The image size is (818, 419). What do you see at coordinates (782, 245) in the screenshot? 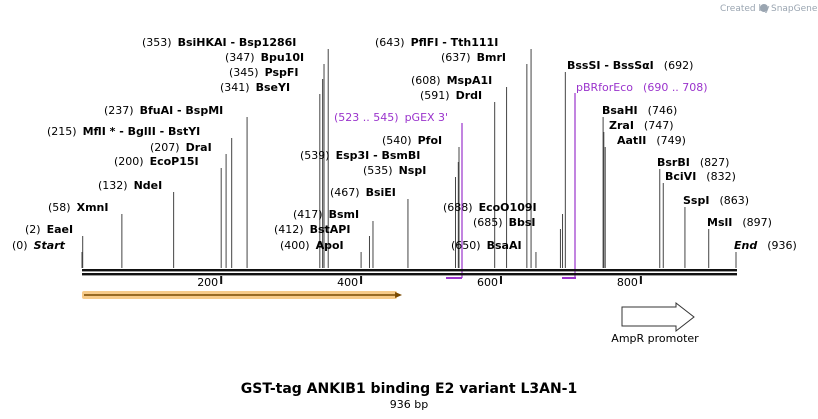
I see `site-position: (936)` at bounding box center [782, 245].